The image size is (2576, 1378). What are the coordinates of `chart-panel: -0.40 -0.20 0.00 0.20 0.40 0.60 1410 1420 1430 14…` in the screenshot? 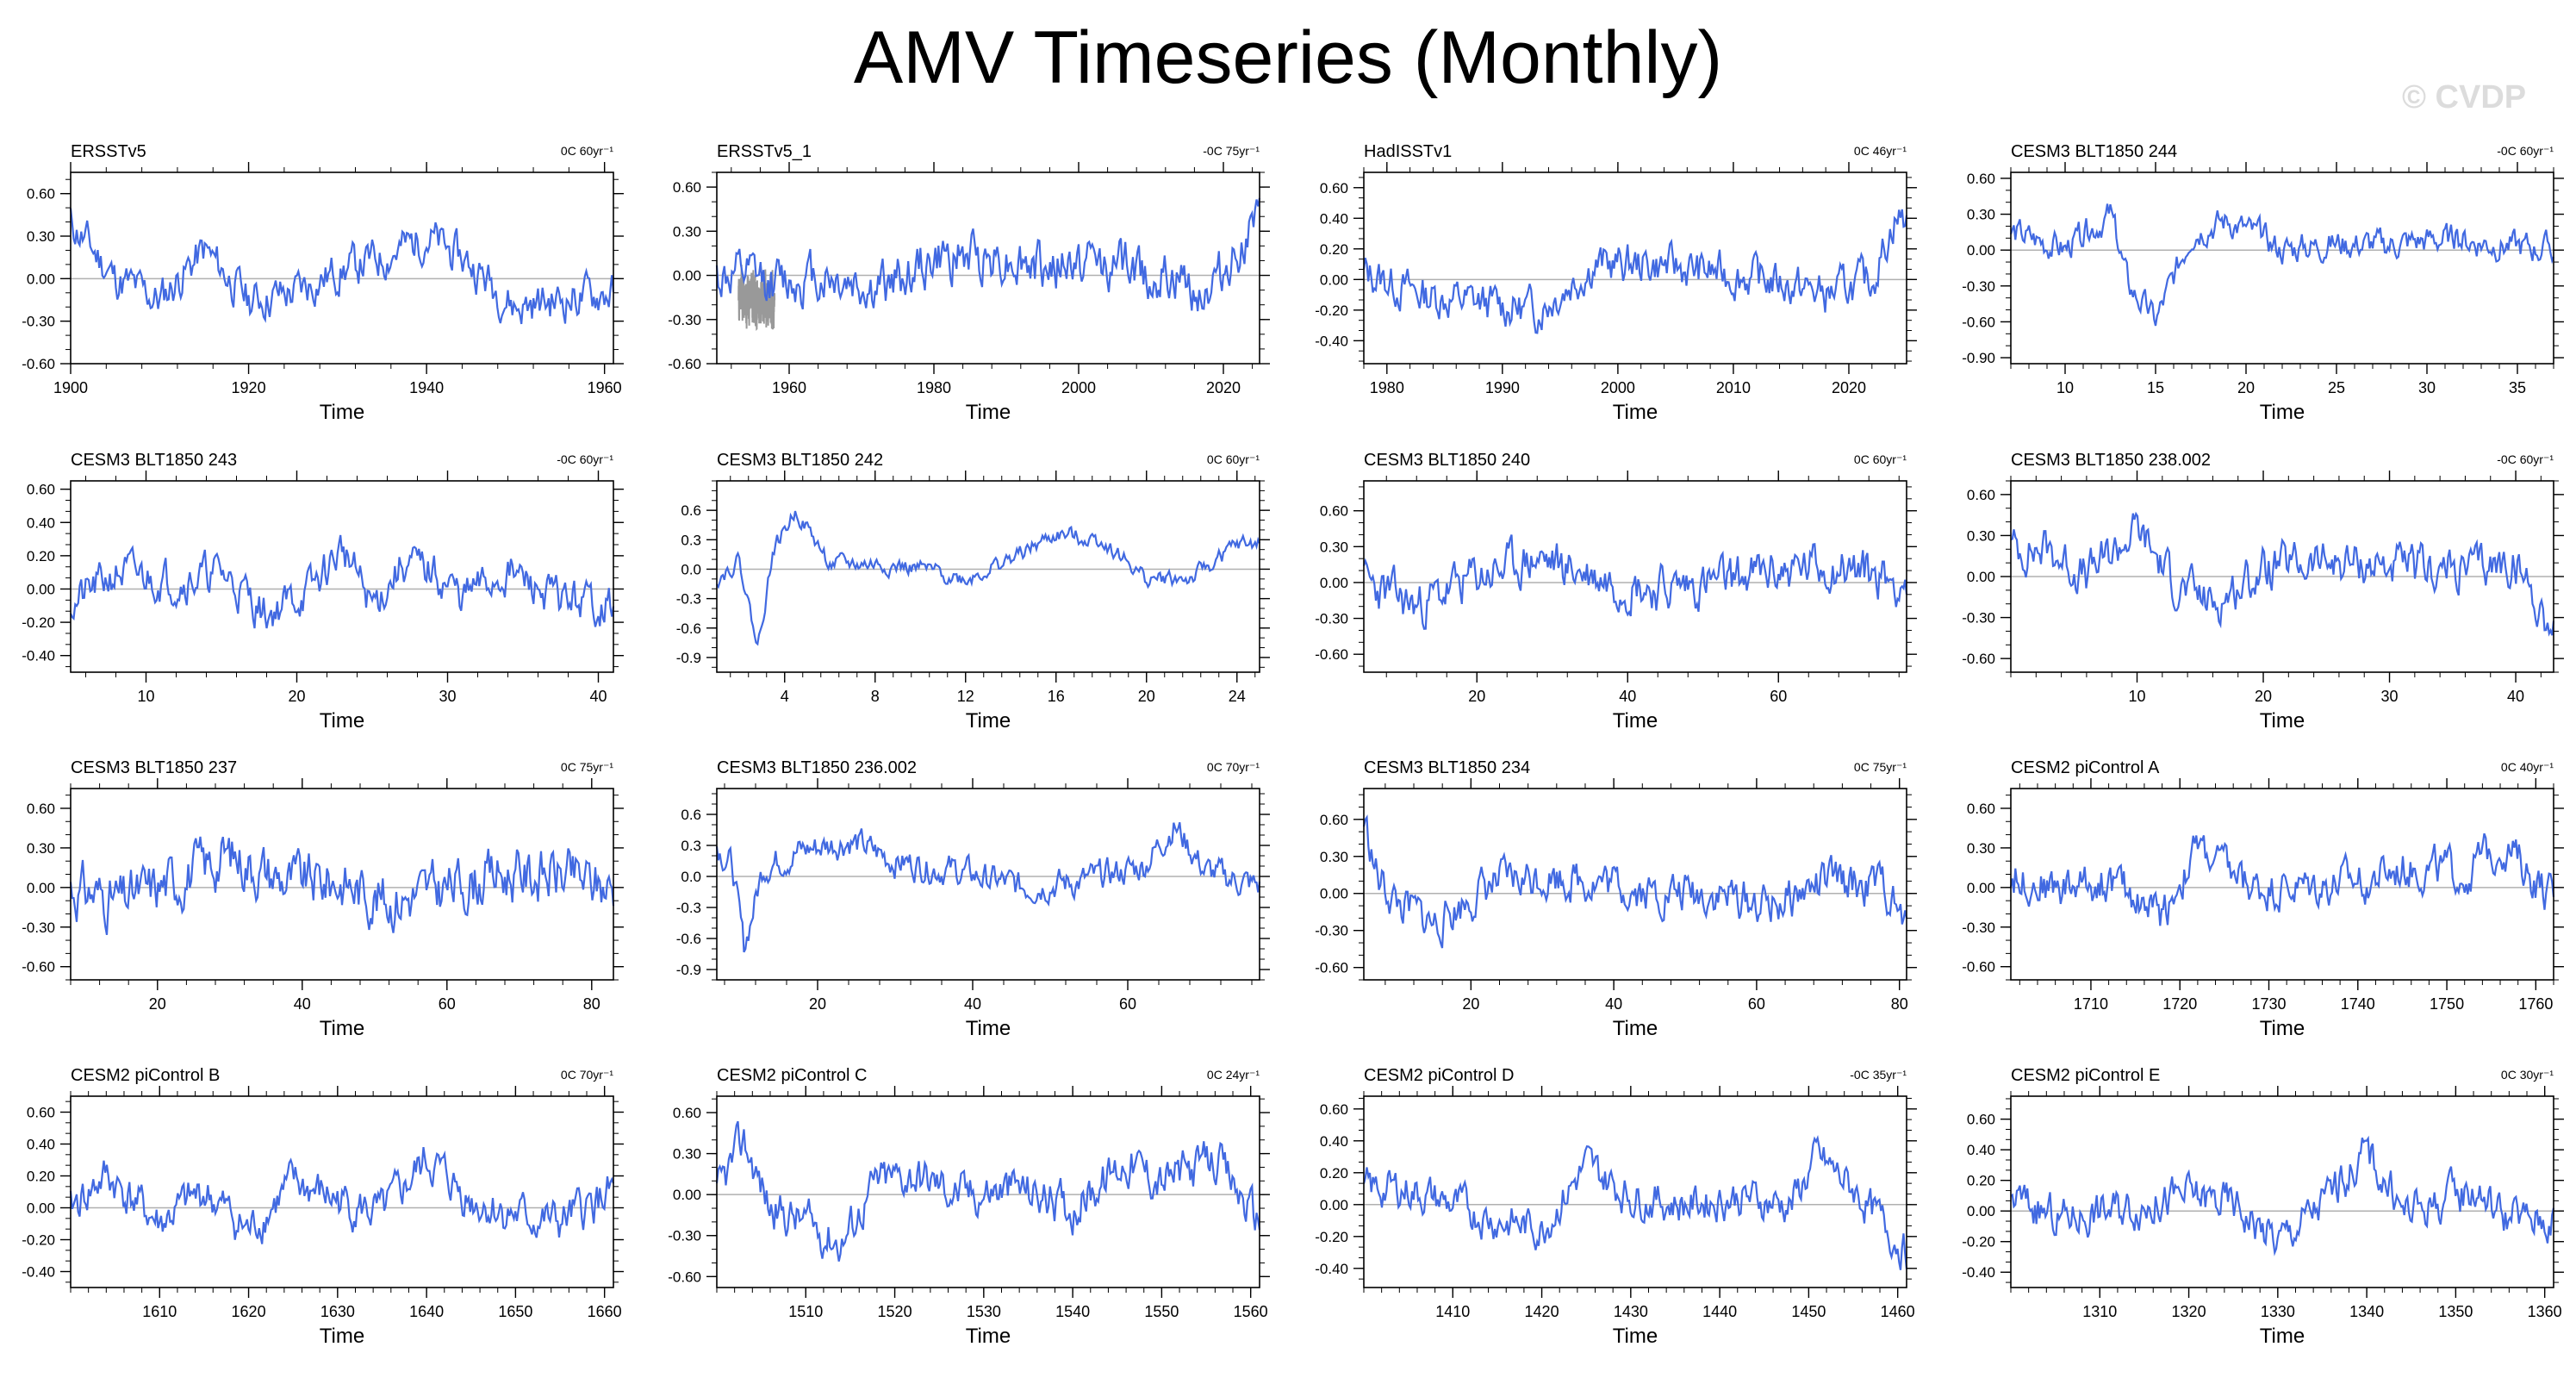 It's located at (1616, 1207).